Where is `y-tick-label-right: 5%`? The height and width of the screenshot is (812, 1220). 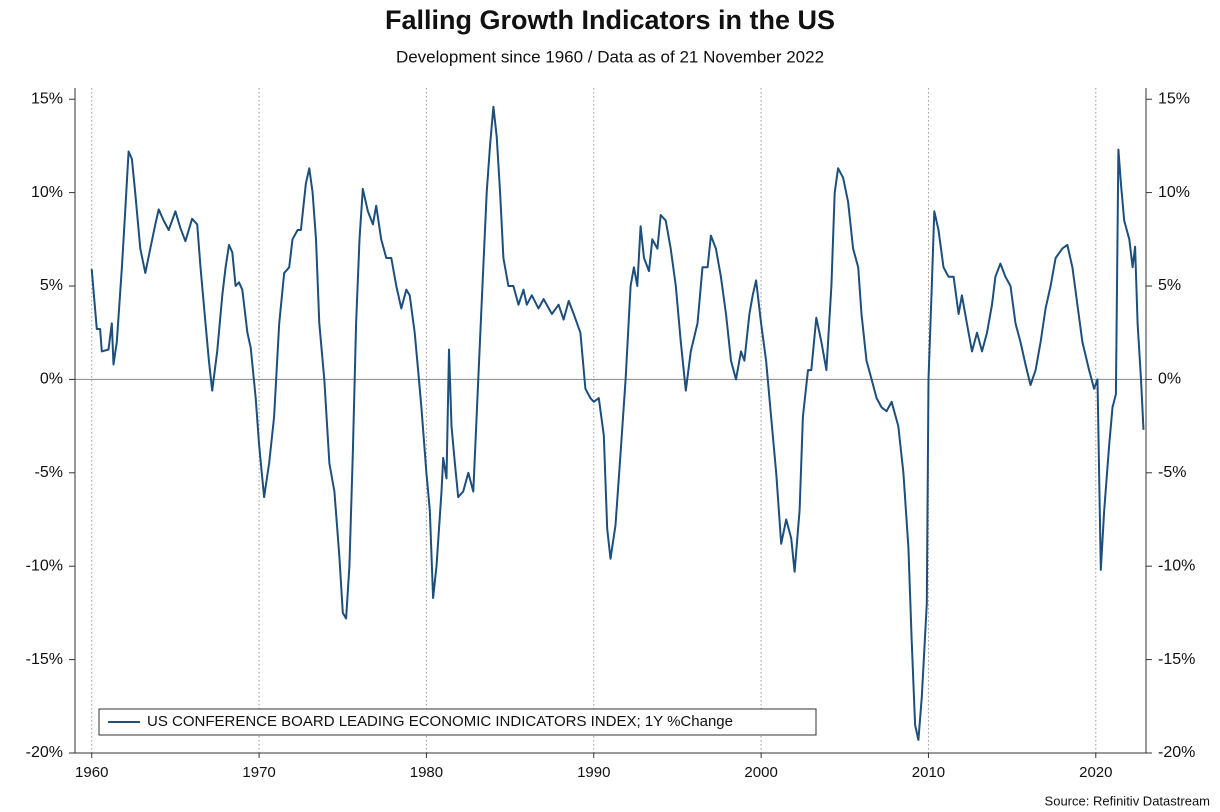 y-tick-label-right: 5% is located at coordinates (1169, 285).